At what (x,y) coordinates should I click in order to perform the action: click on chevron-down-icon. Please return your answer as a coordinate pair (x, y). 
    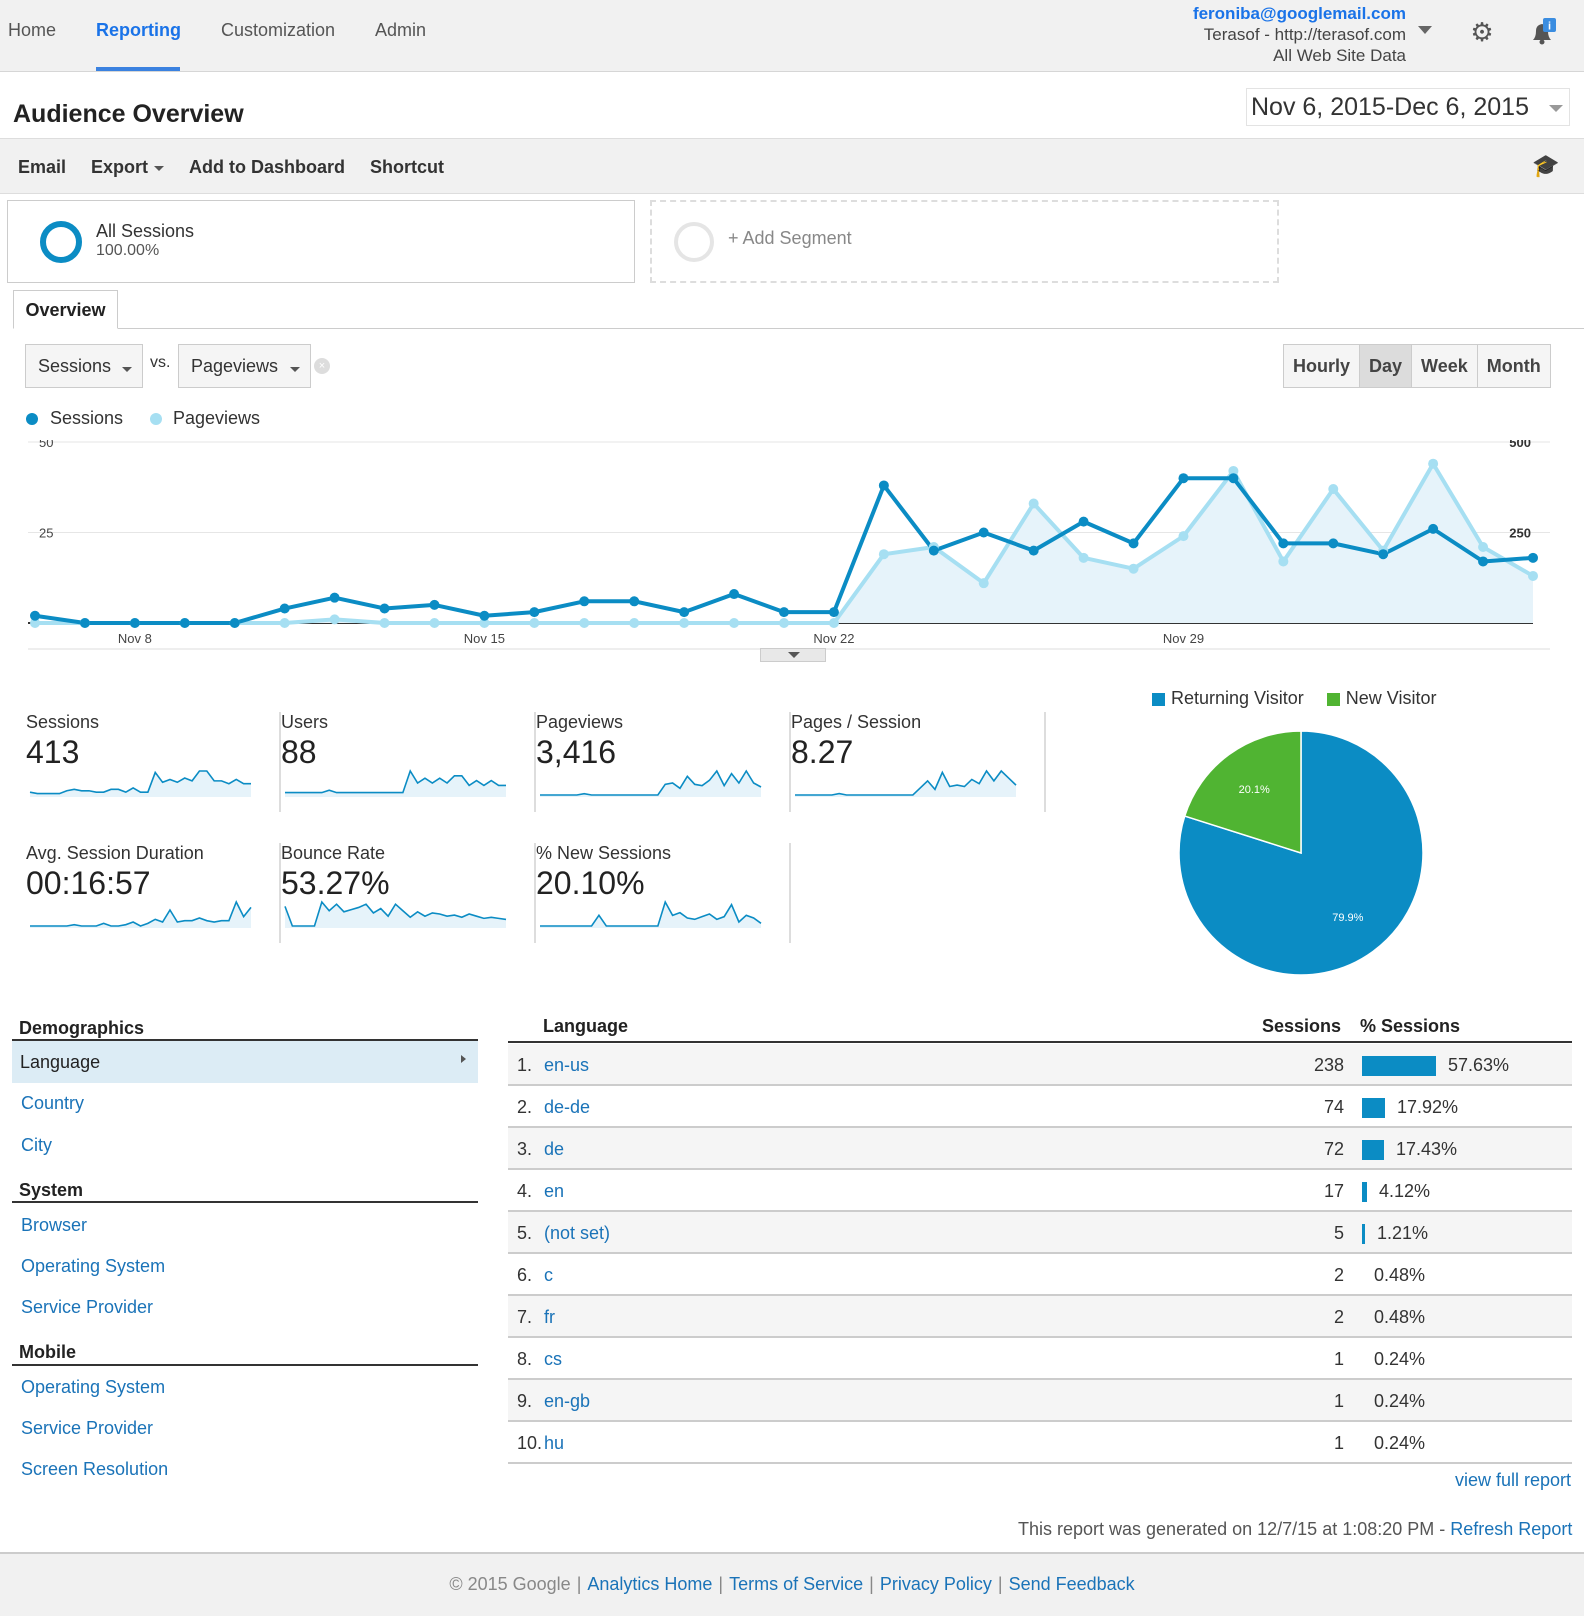
    Looking at the image, I should click on (1556, 108).